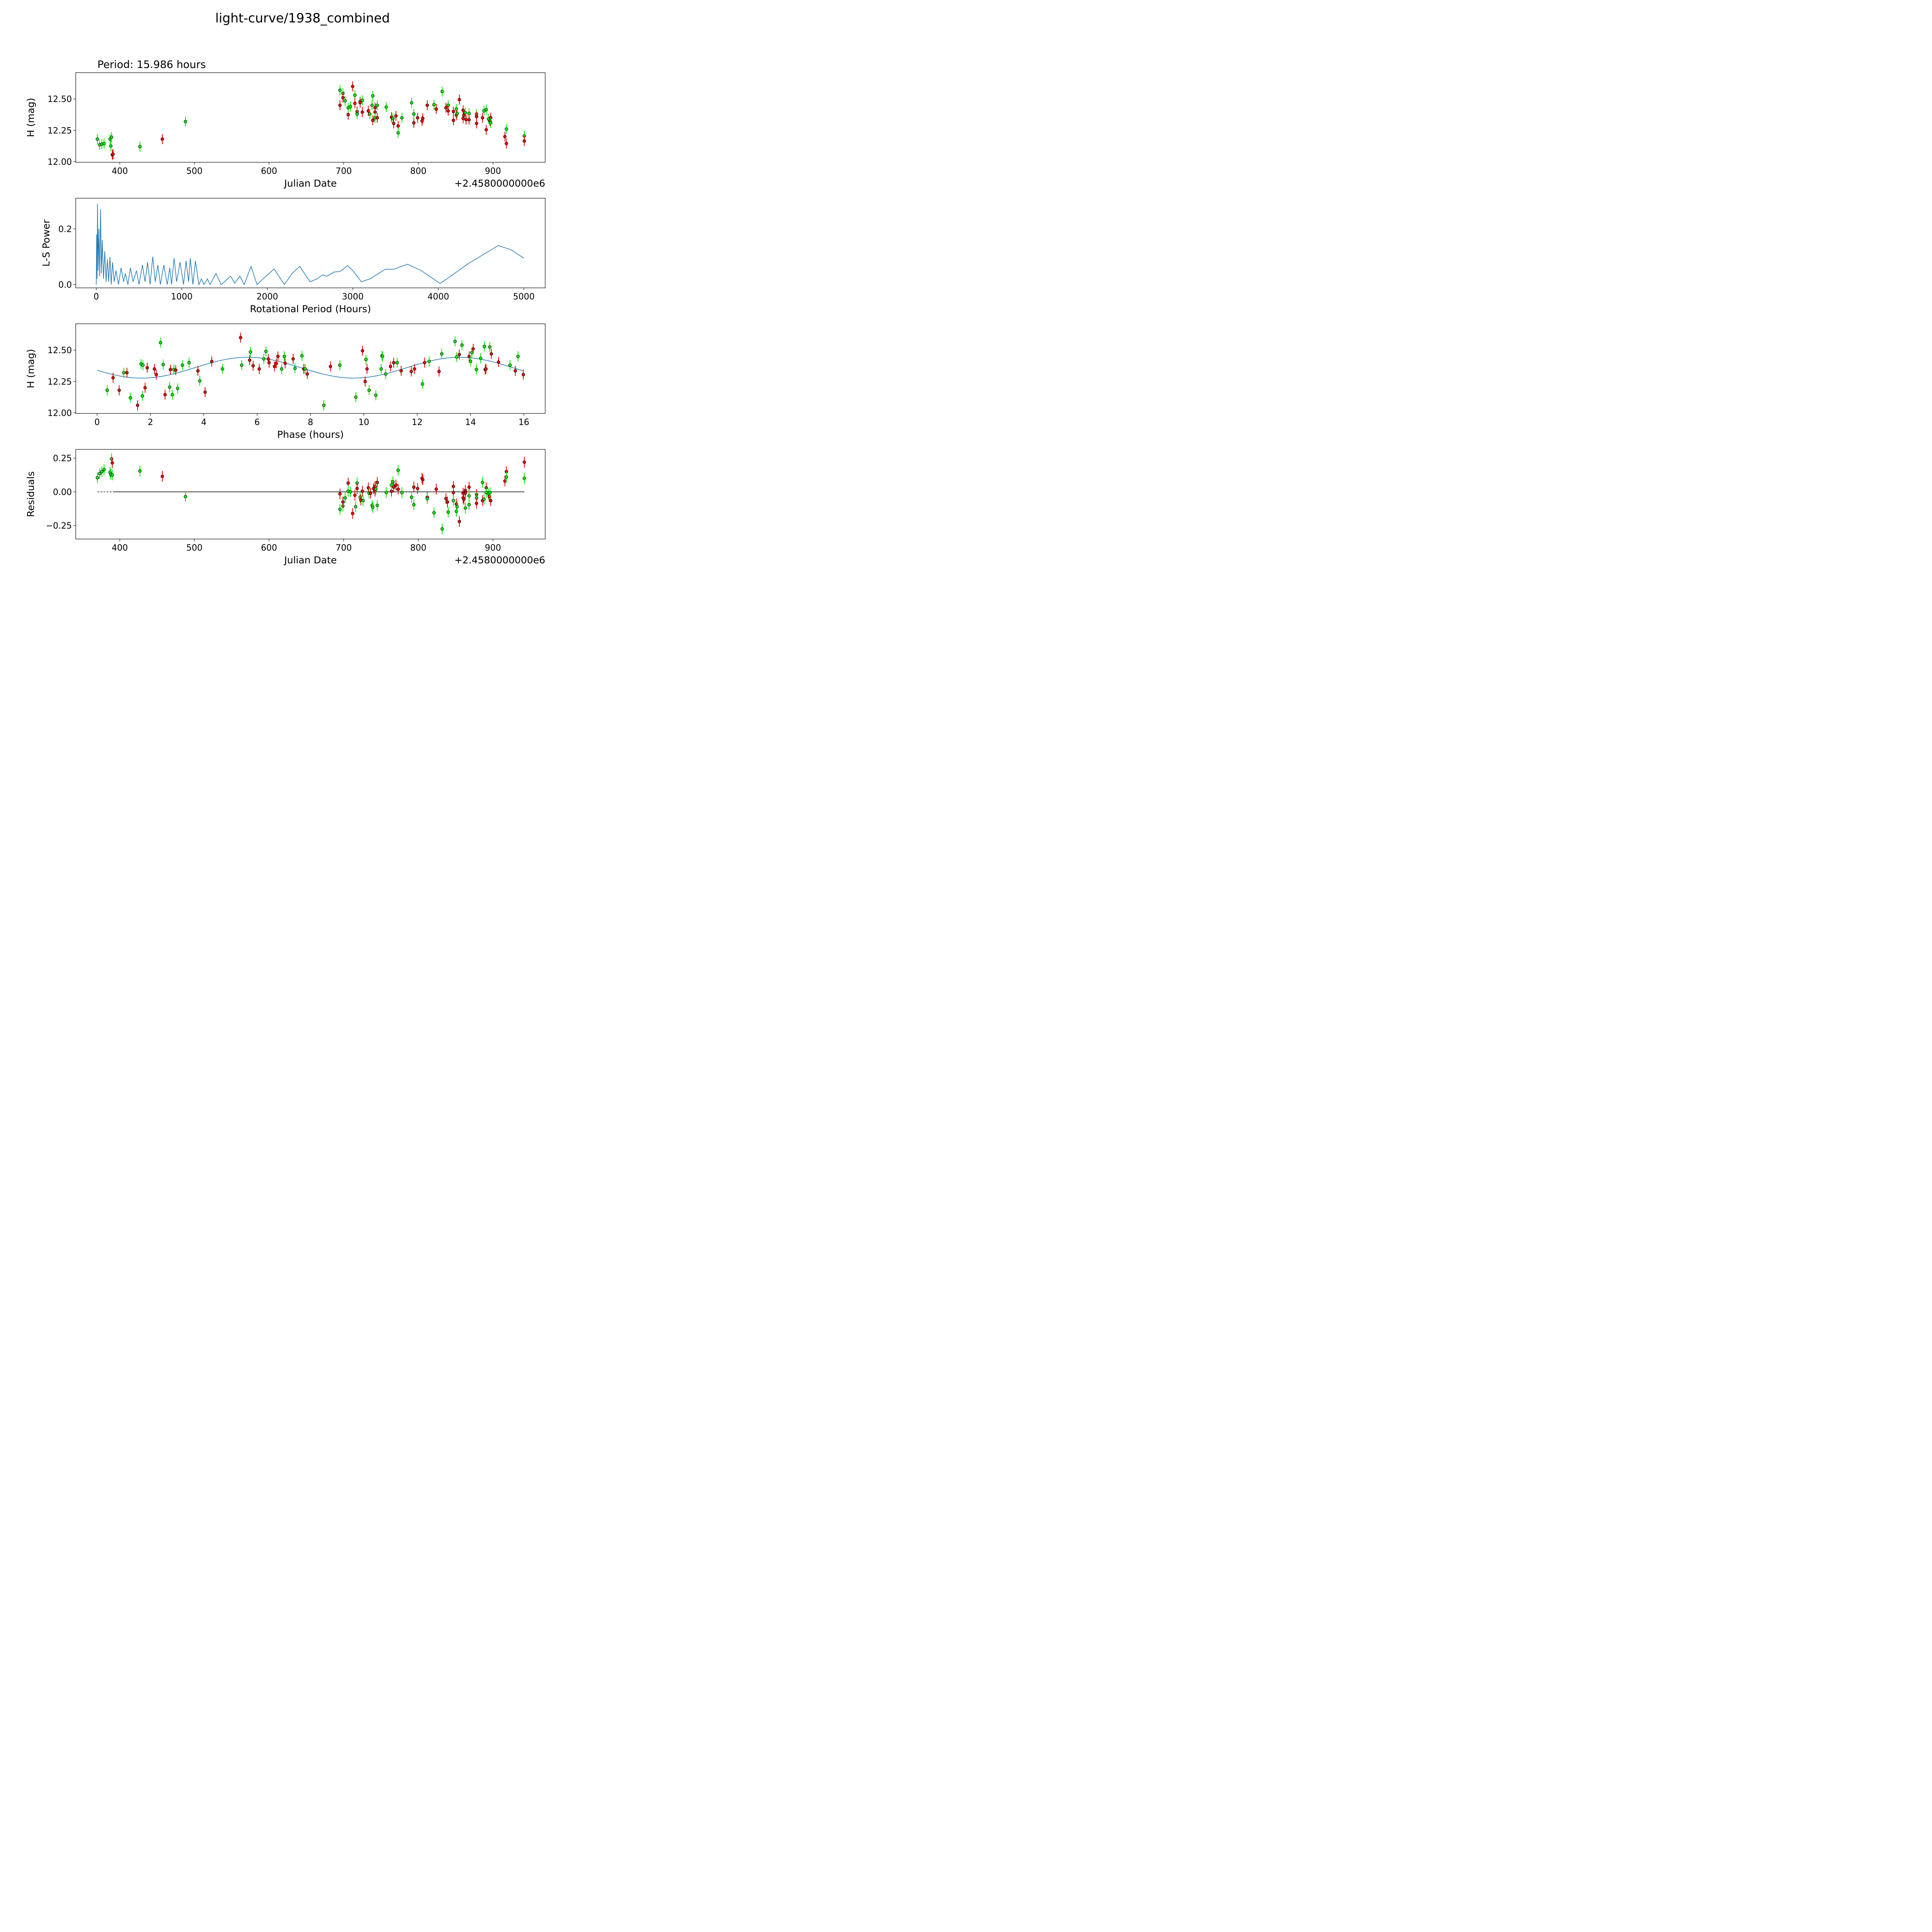  I want to click on y-tick-label: 0.25, so click(62, 459).